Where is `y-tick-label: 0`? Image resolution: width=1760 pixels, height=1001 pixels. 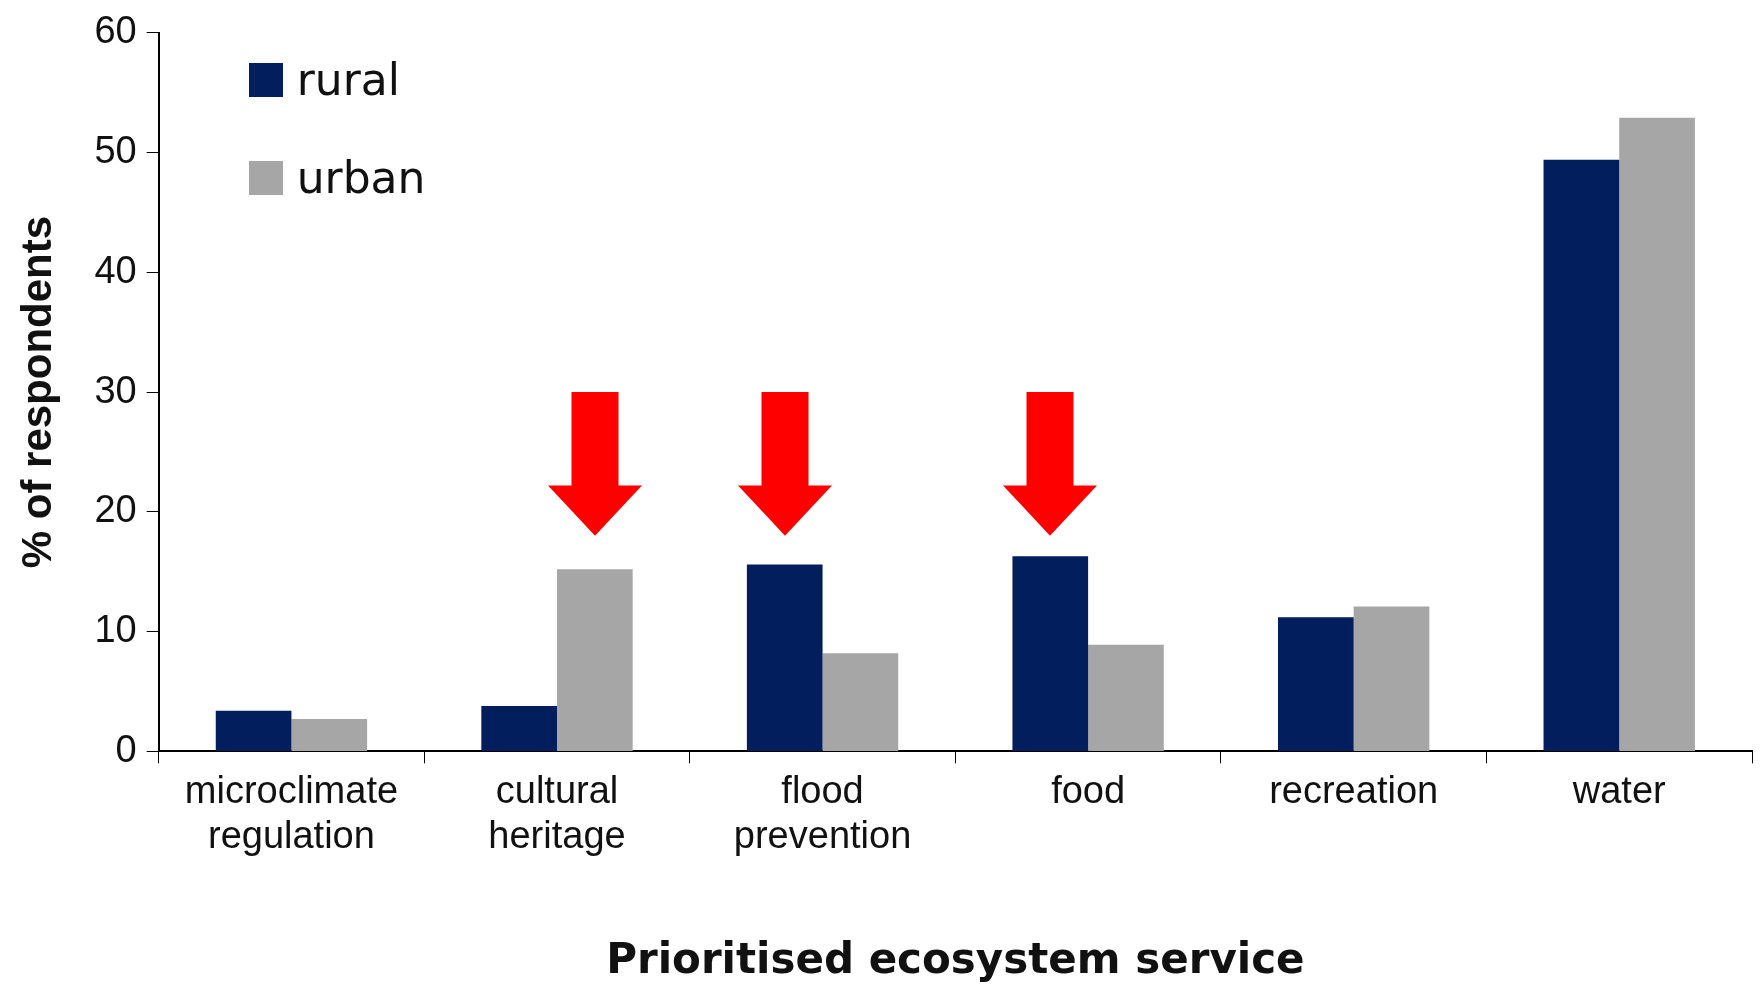 y-tick-label: 0 is located at coordinates (126, 748).